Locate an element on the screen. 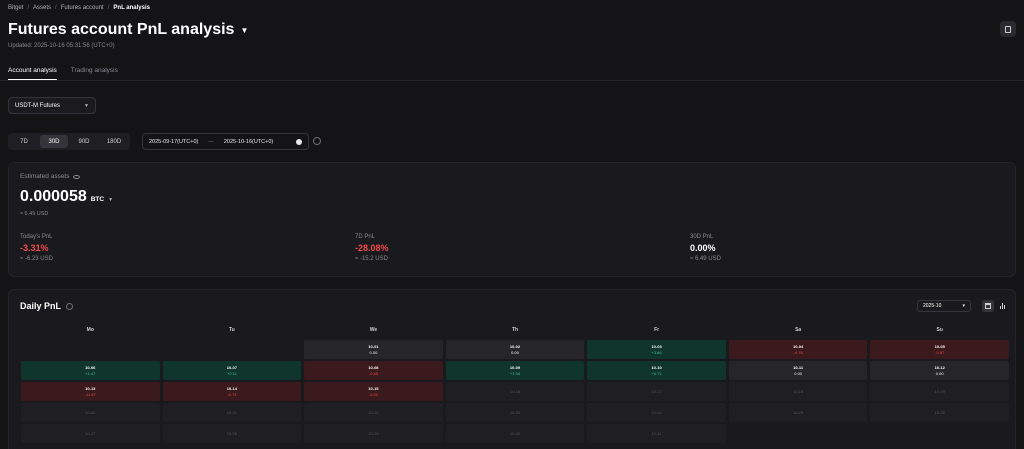  calendar-day-cell: 10-23 is located at coordinates (515, 412).